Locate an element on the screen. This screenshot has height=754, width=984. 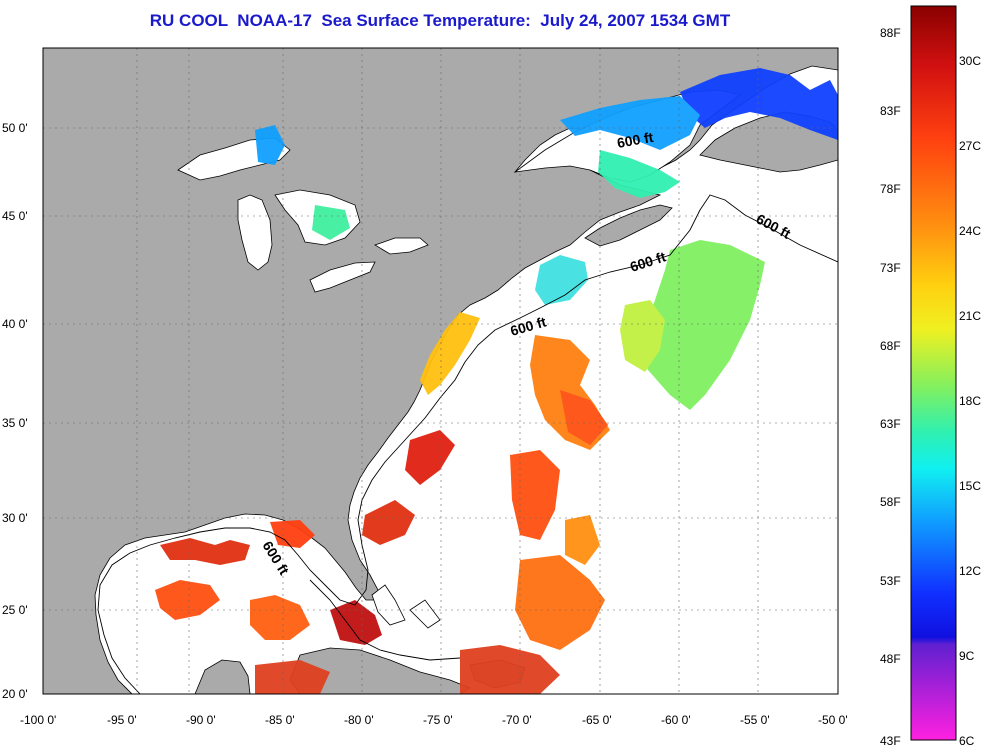
lon-label: -70 0' is located at coordinates (517, 720).